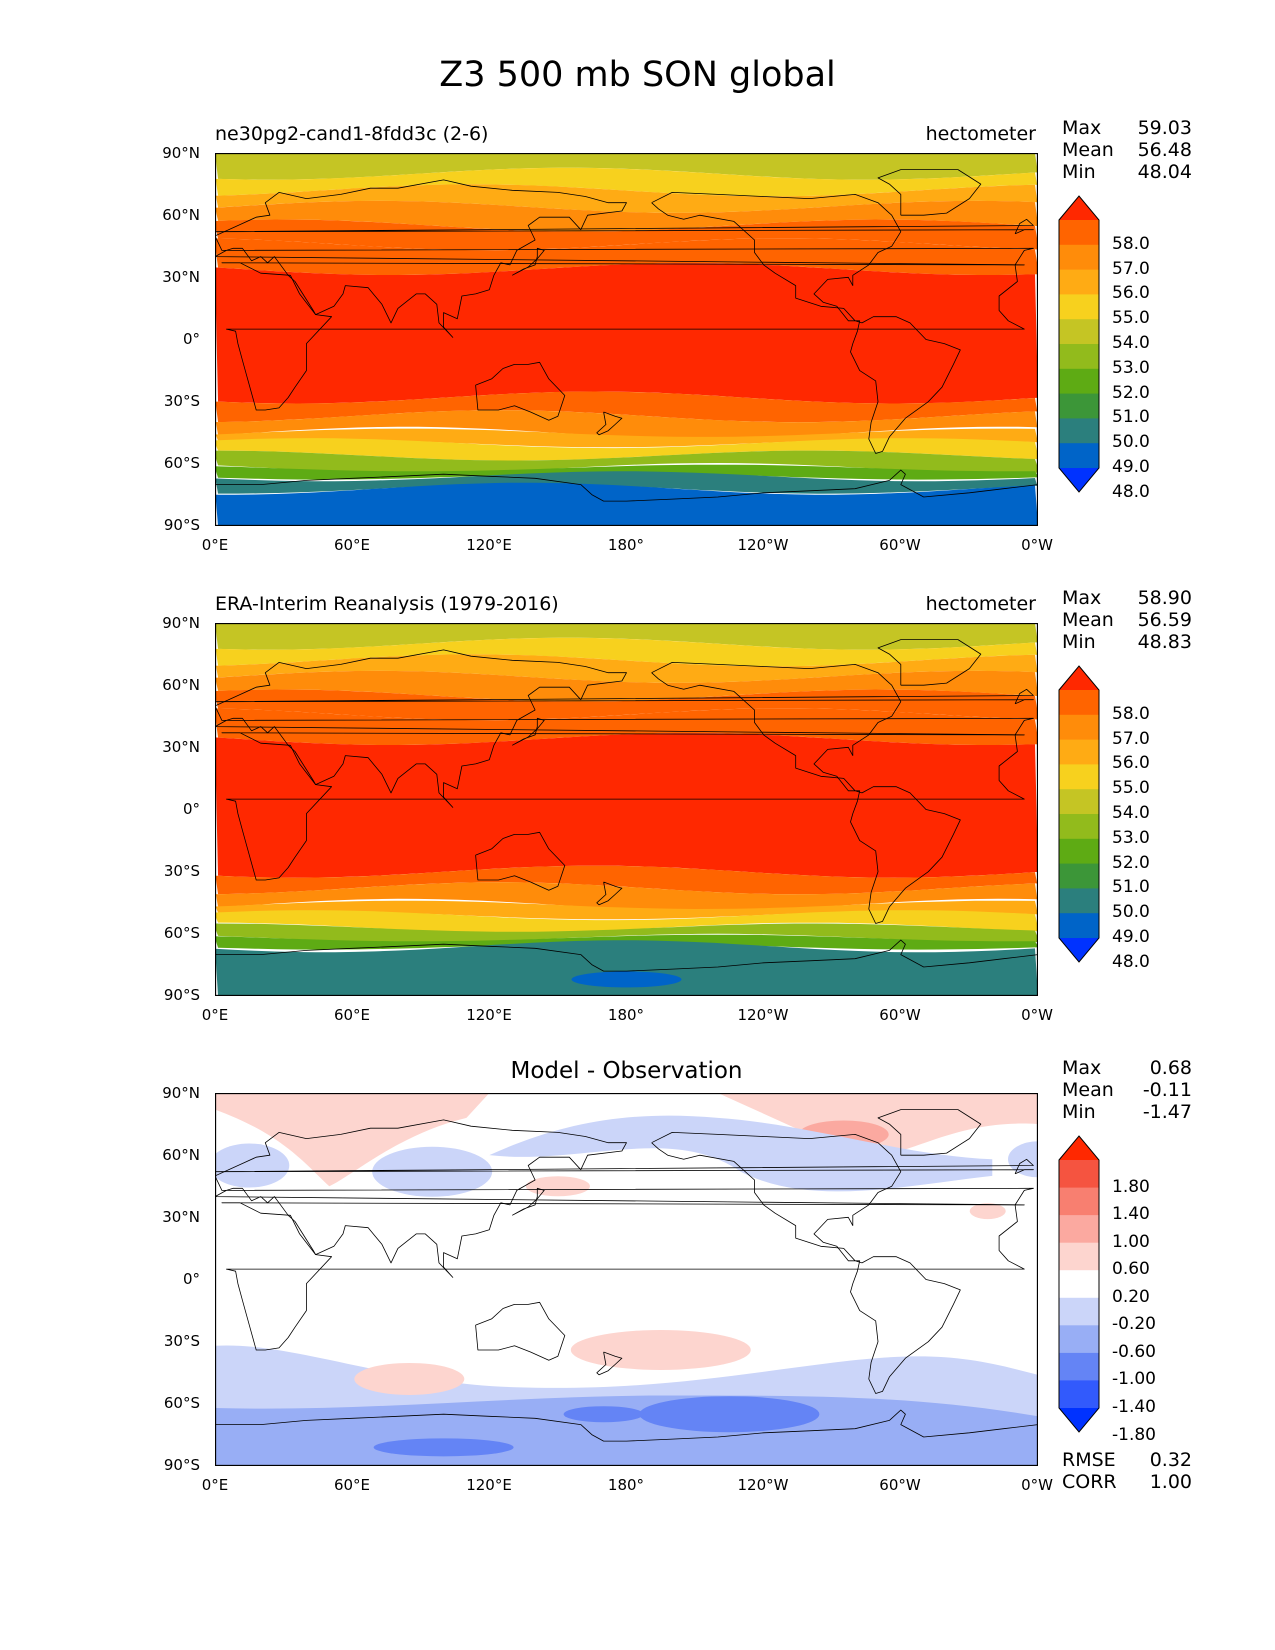 The width and height of the screenshot is (1275, 1650). I want to click on model-colorbar-svg, so click(1079, 344).